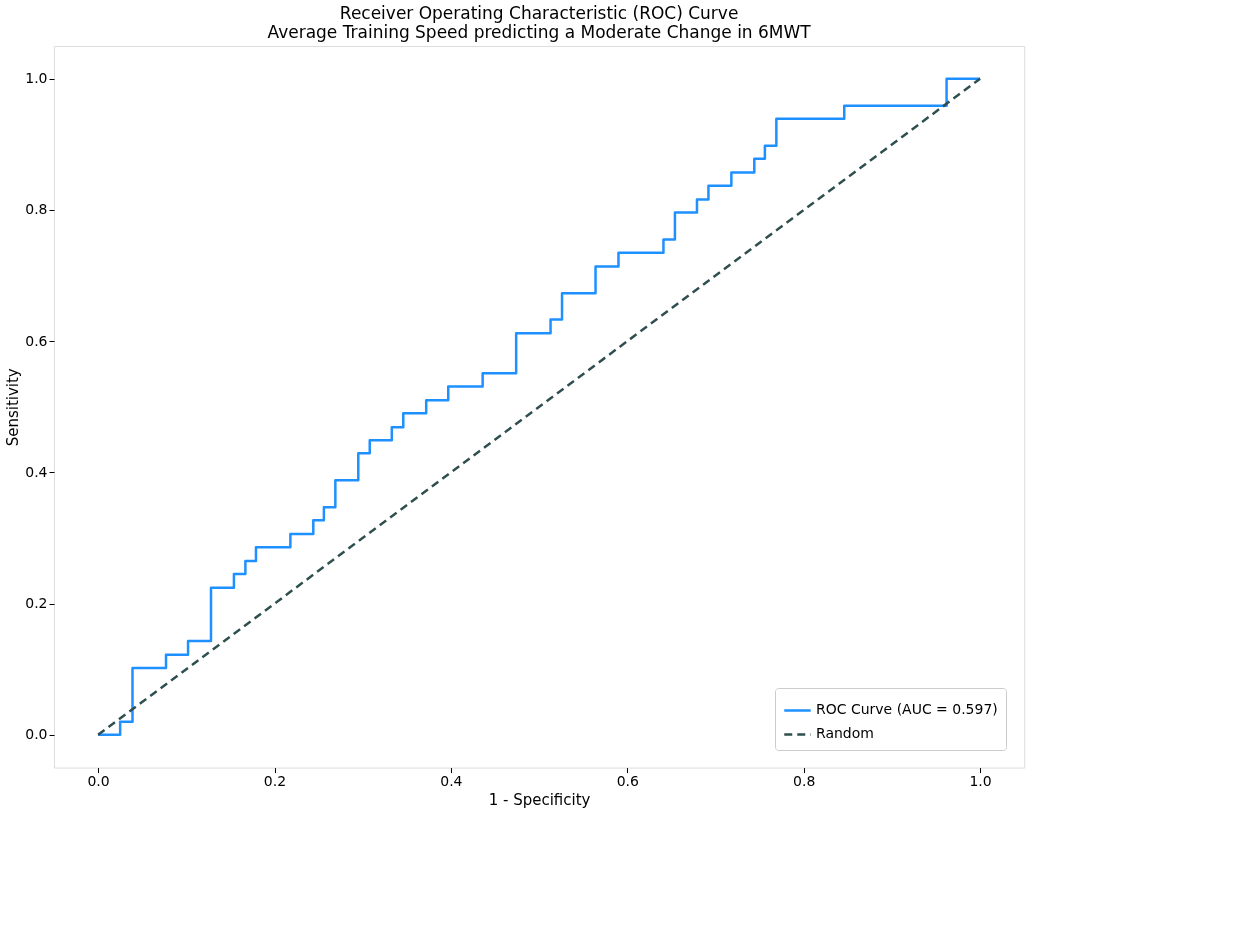 This screenshot has width=1252, height=941. I want to click on x-tick-label: 0.0, so click(98, 781).